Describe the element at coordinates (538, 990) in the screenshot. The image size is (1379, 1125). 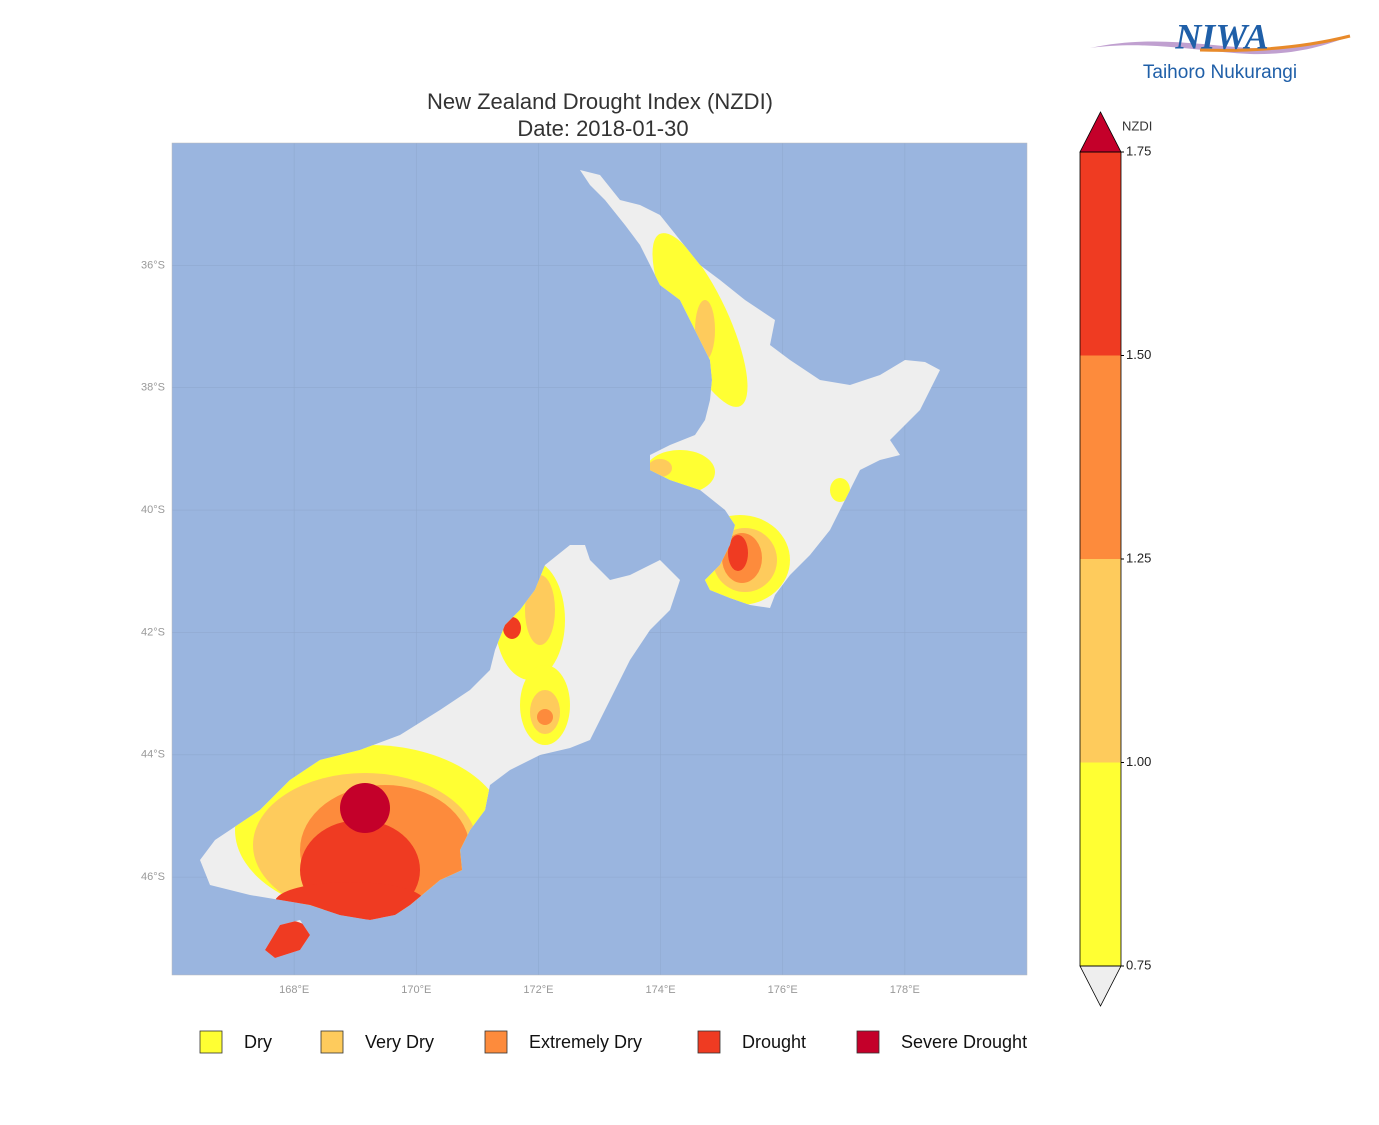
I see `x-tick-label: 172°E` at that location.